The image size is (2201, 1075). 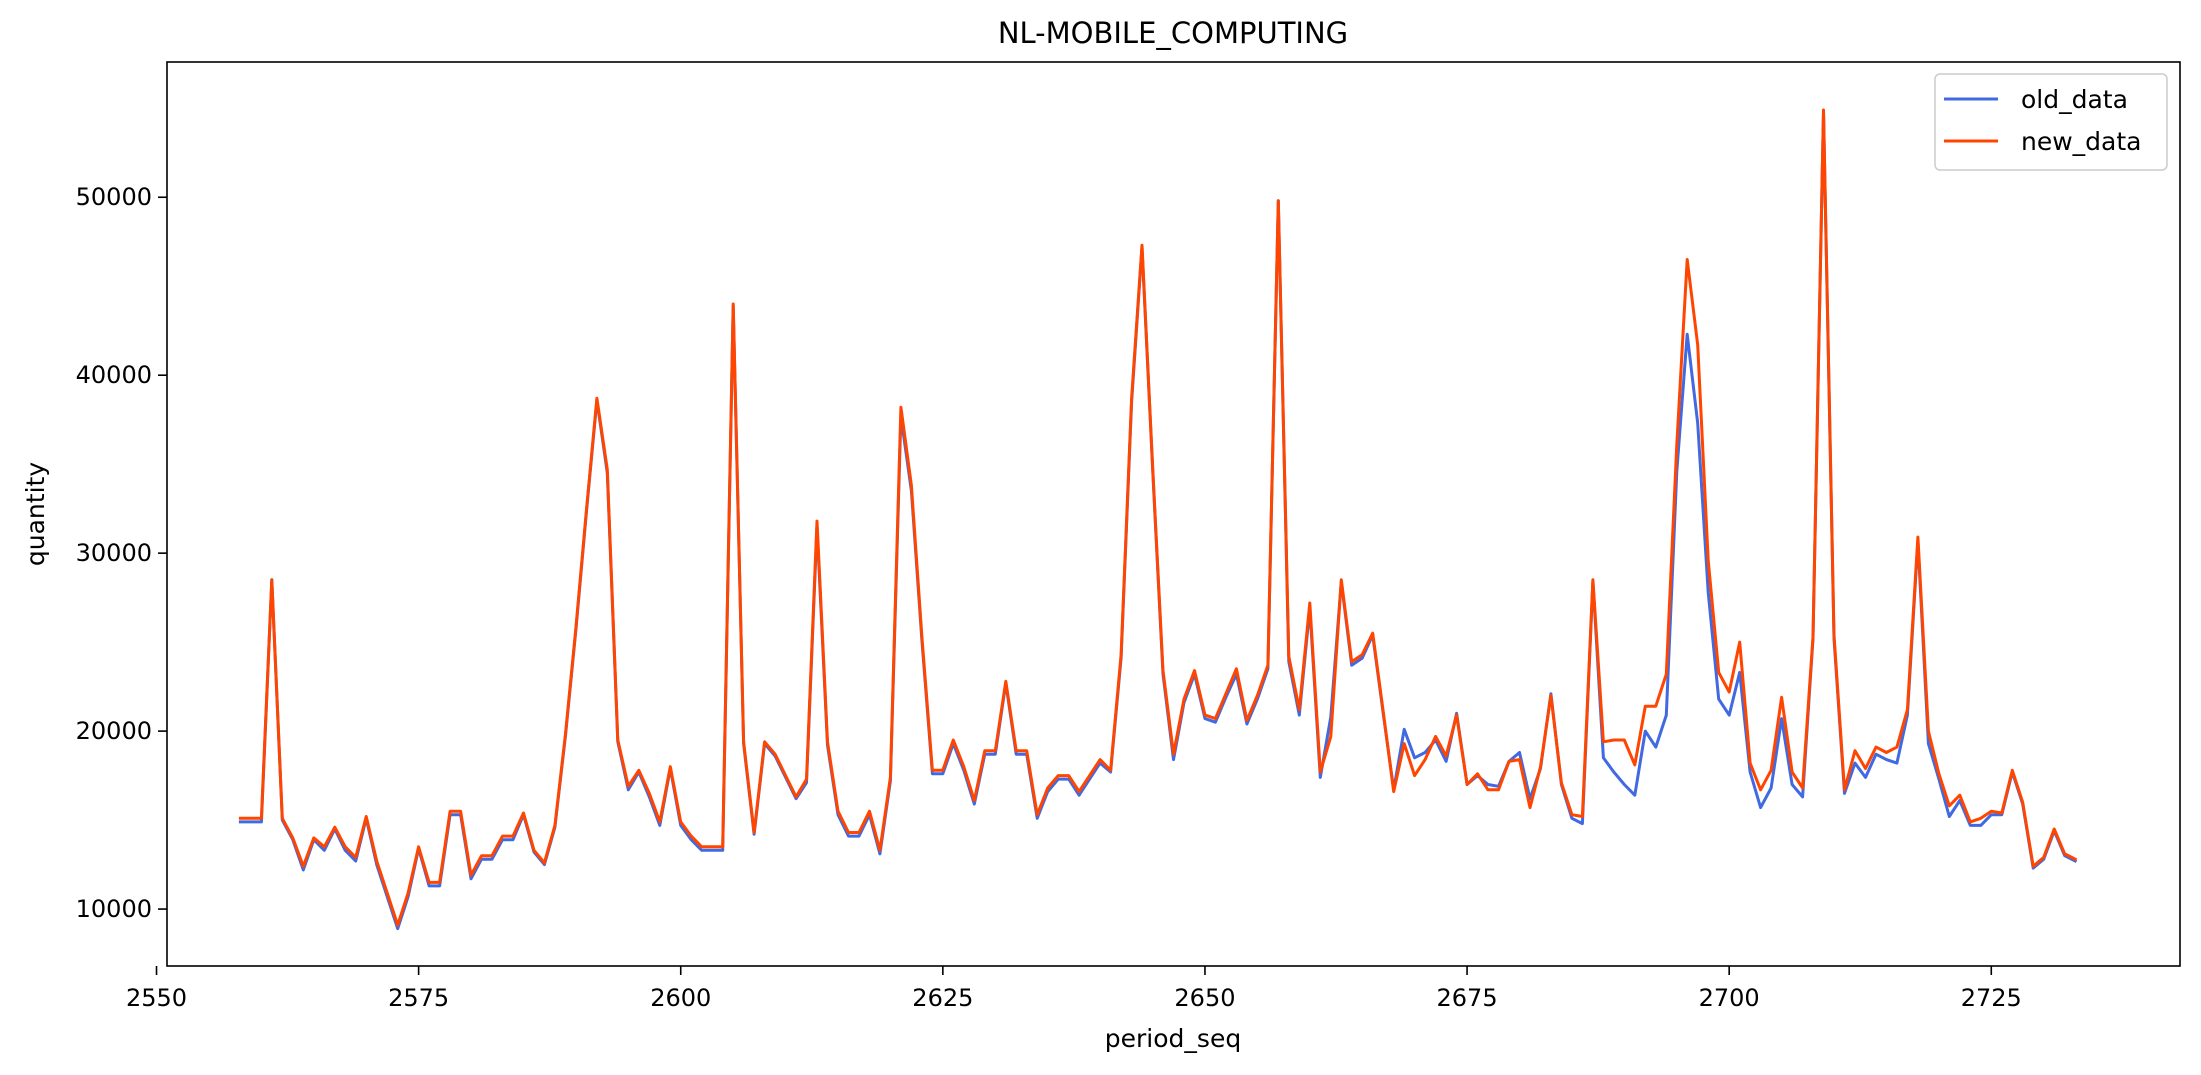 I want to click on x-tick-label: 2575, so click(x=418, y=998).